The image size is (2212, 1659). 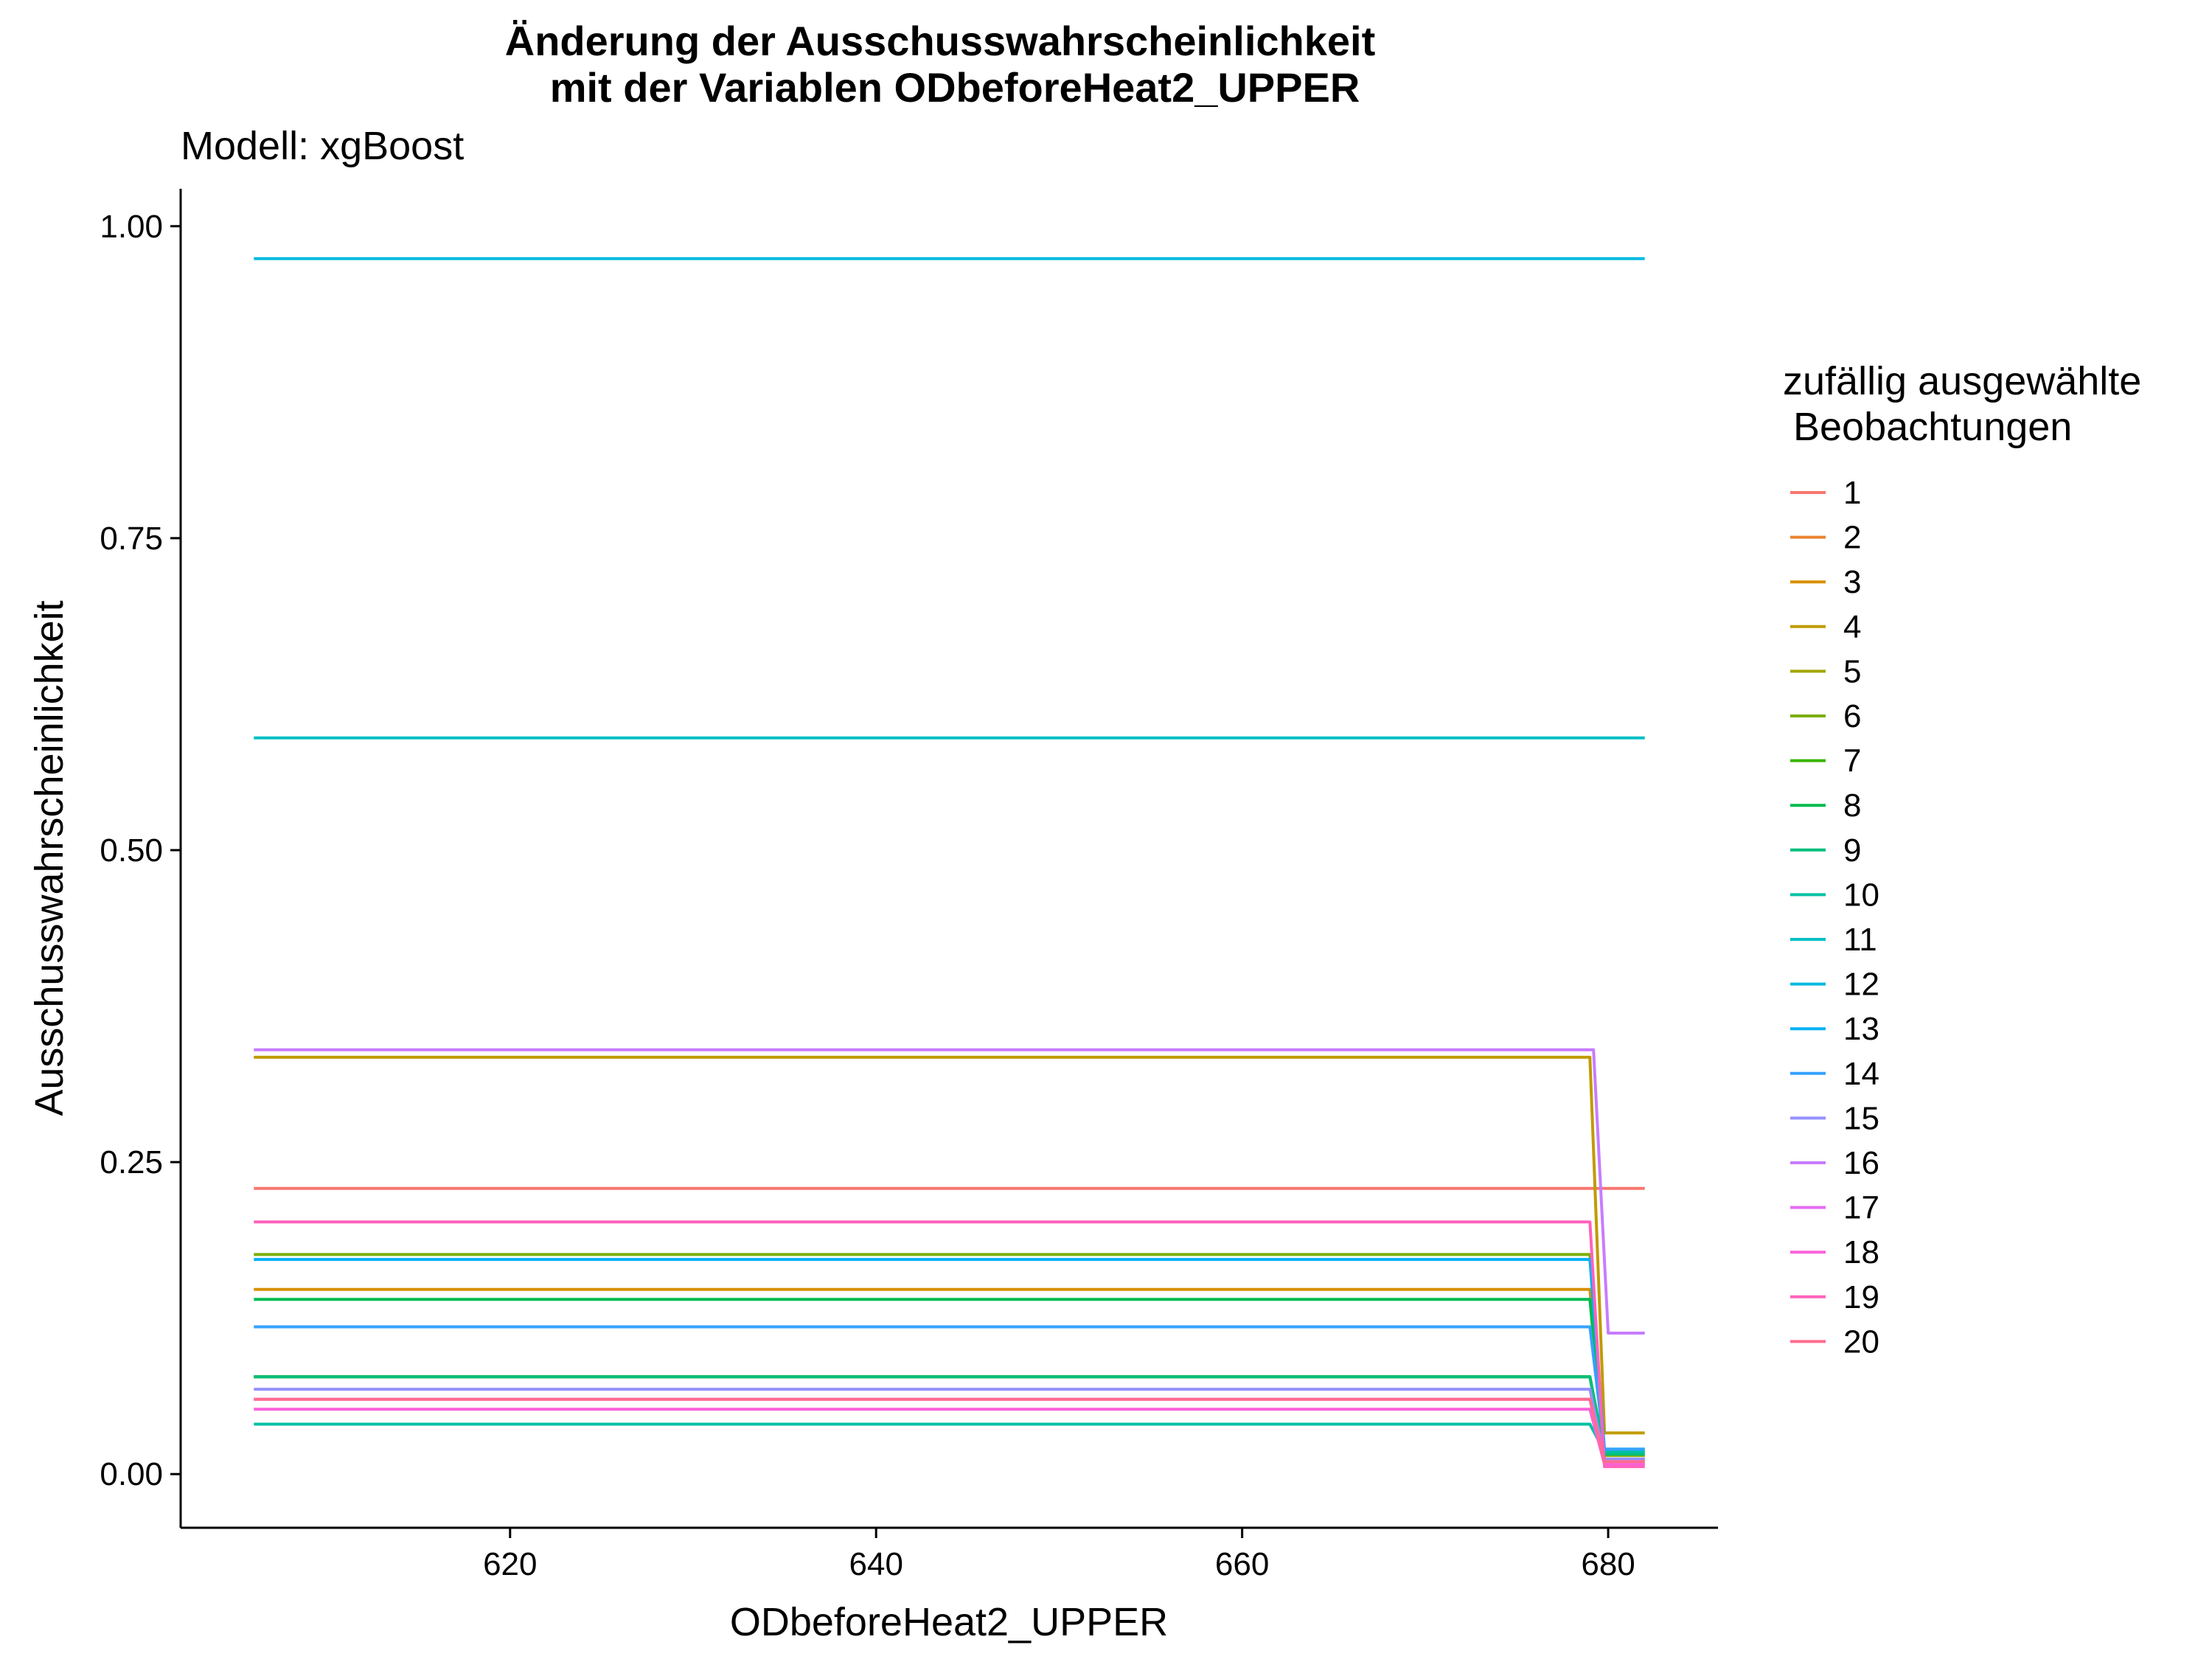 I want to click on legend-item-13: 13, so click(x=1834, y=1029).